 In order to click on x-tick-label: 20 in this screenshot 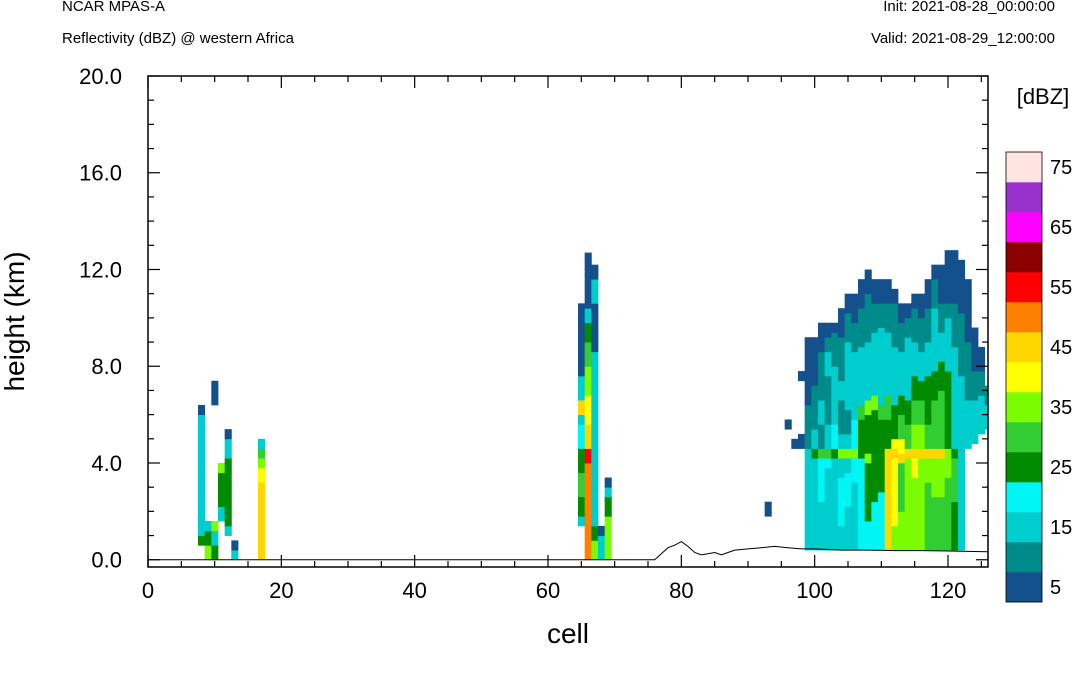, I will do `click(281, 590)`.